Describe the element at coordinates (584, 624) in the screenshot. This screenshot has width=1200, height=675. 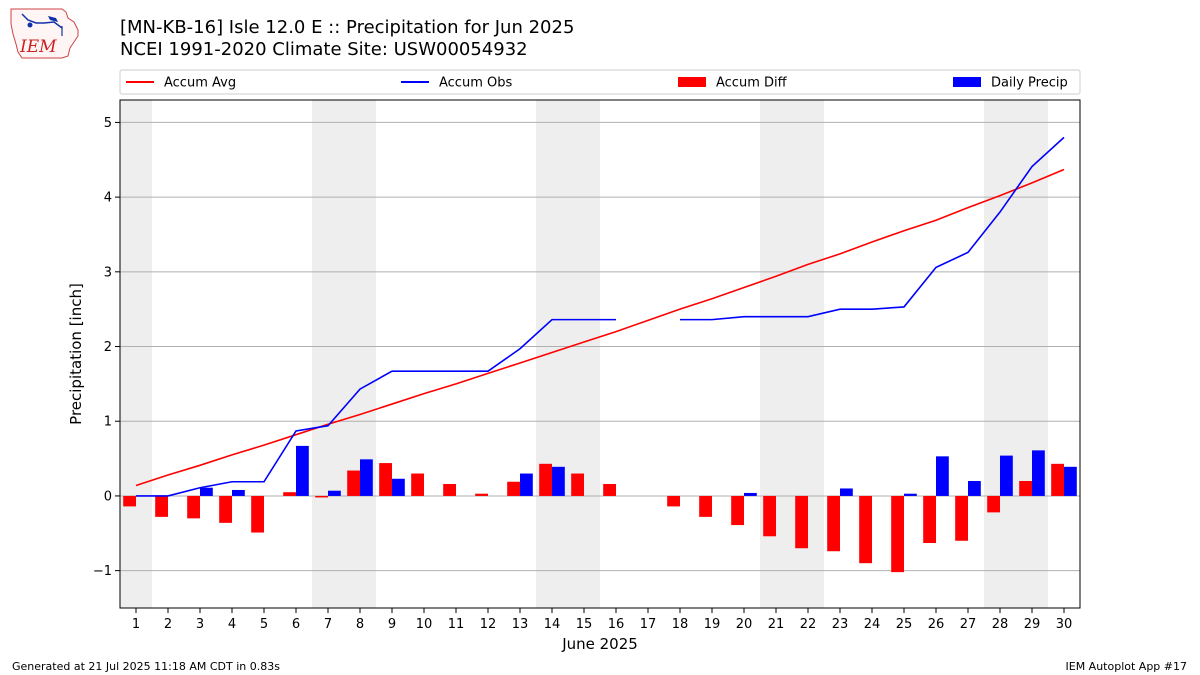
I see `x-tick-label: 15` at that location.